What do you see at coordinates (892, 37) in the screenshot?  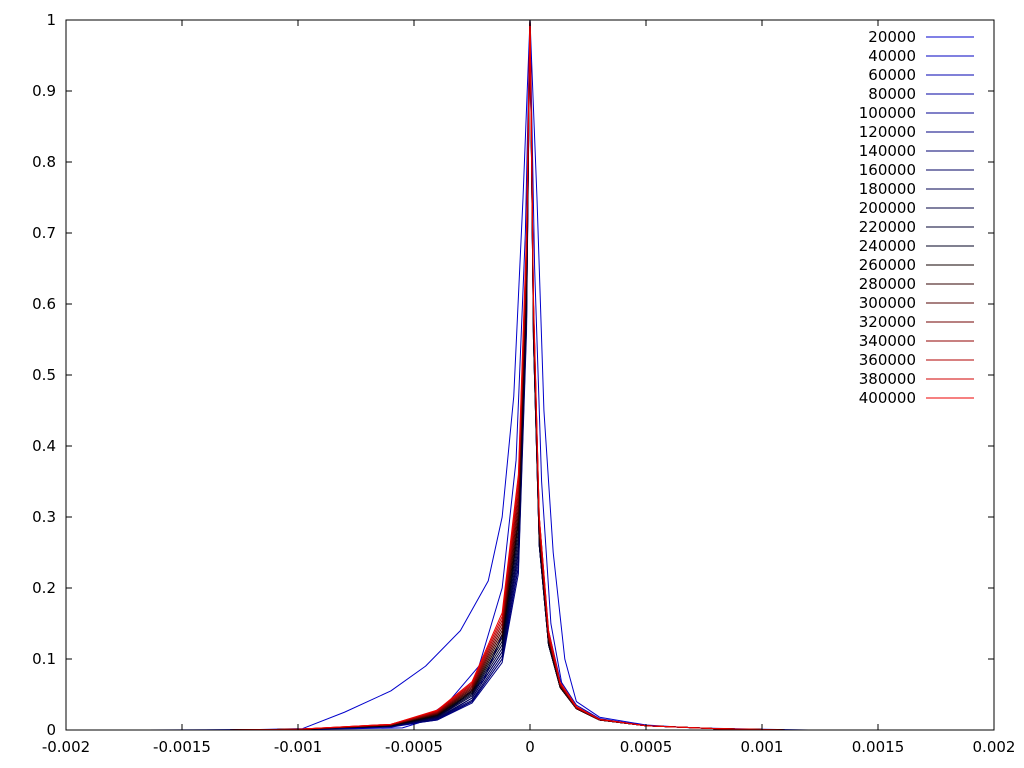 I see `legend-label: 20000` at bounding box center [892, 37].